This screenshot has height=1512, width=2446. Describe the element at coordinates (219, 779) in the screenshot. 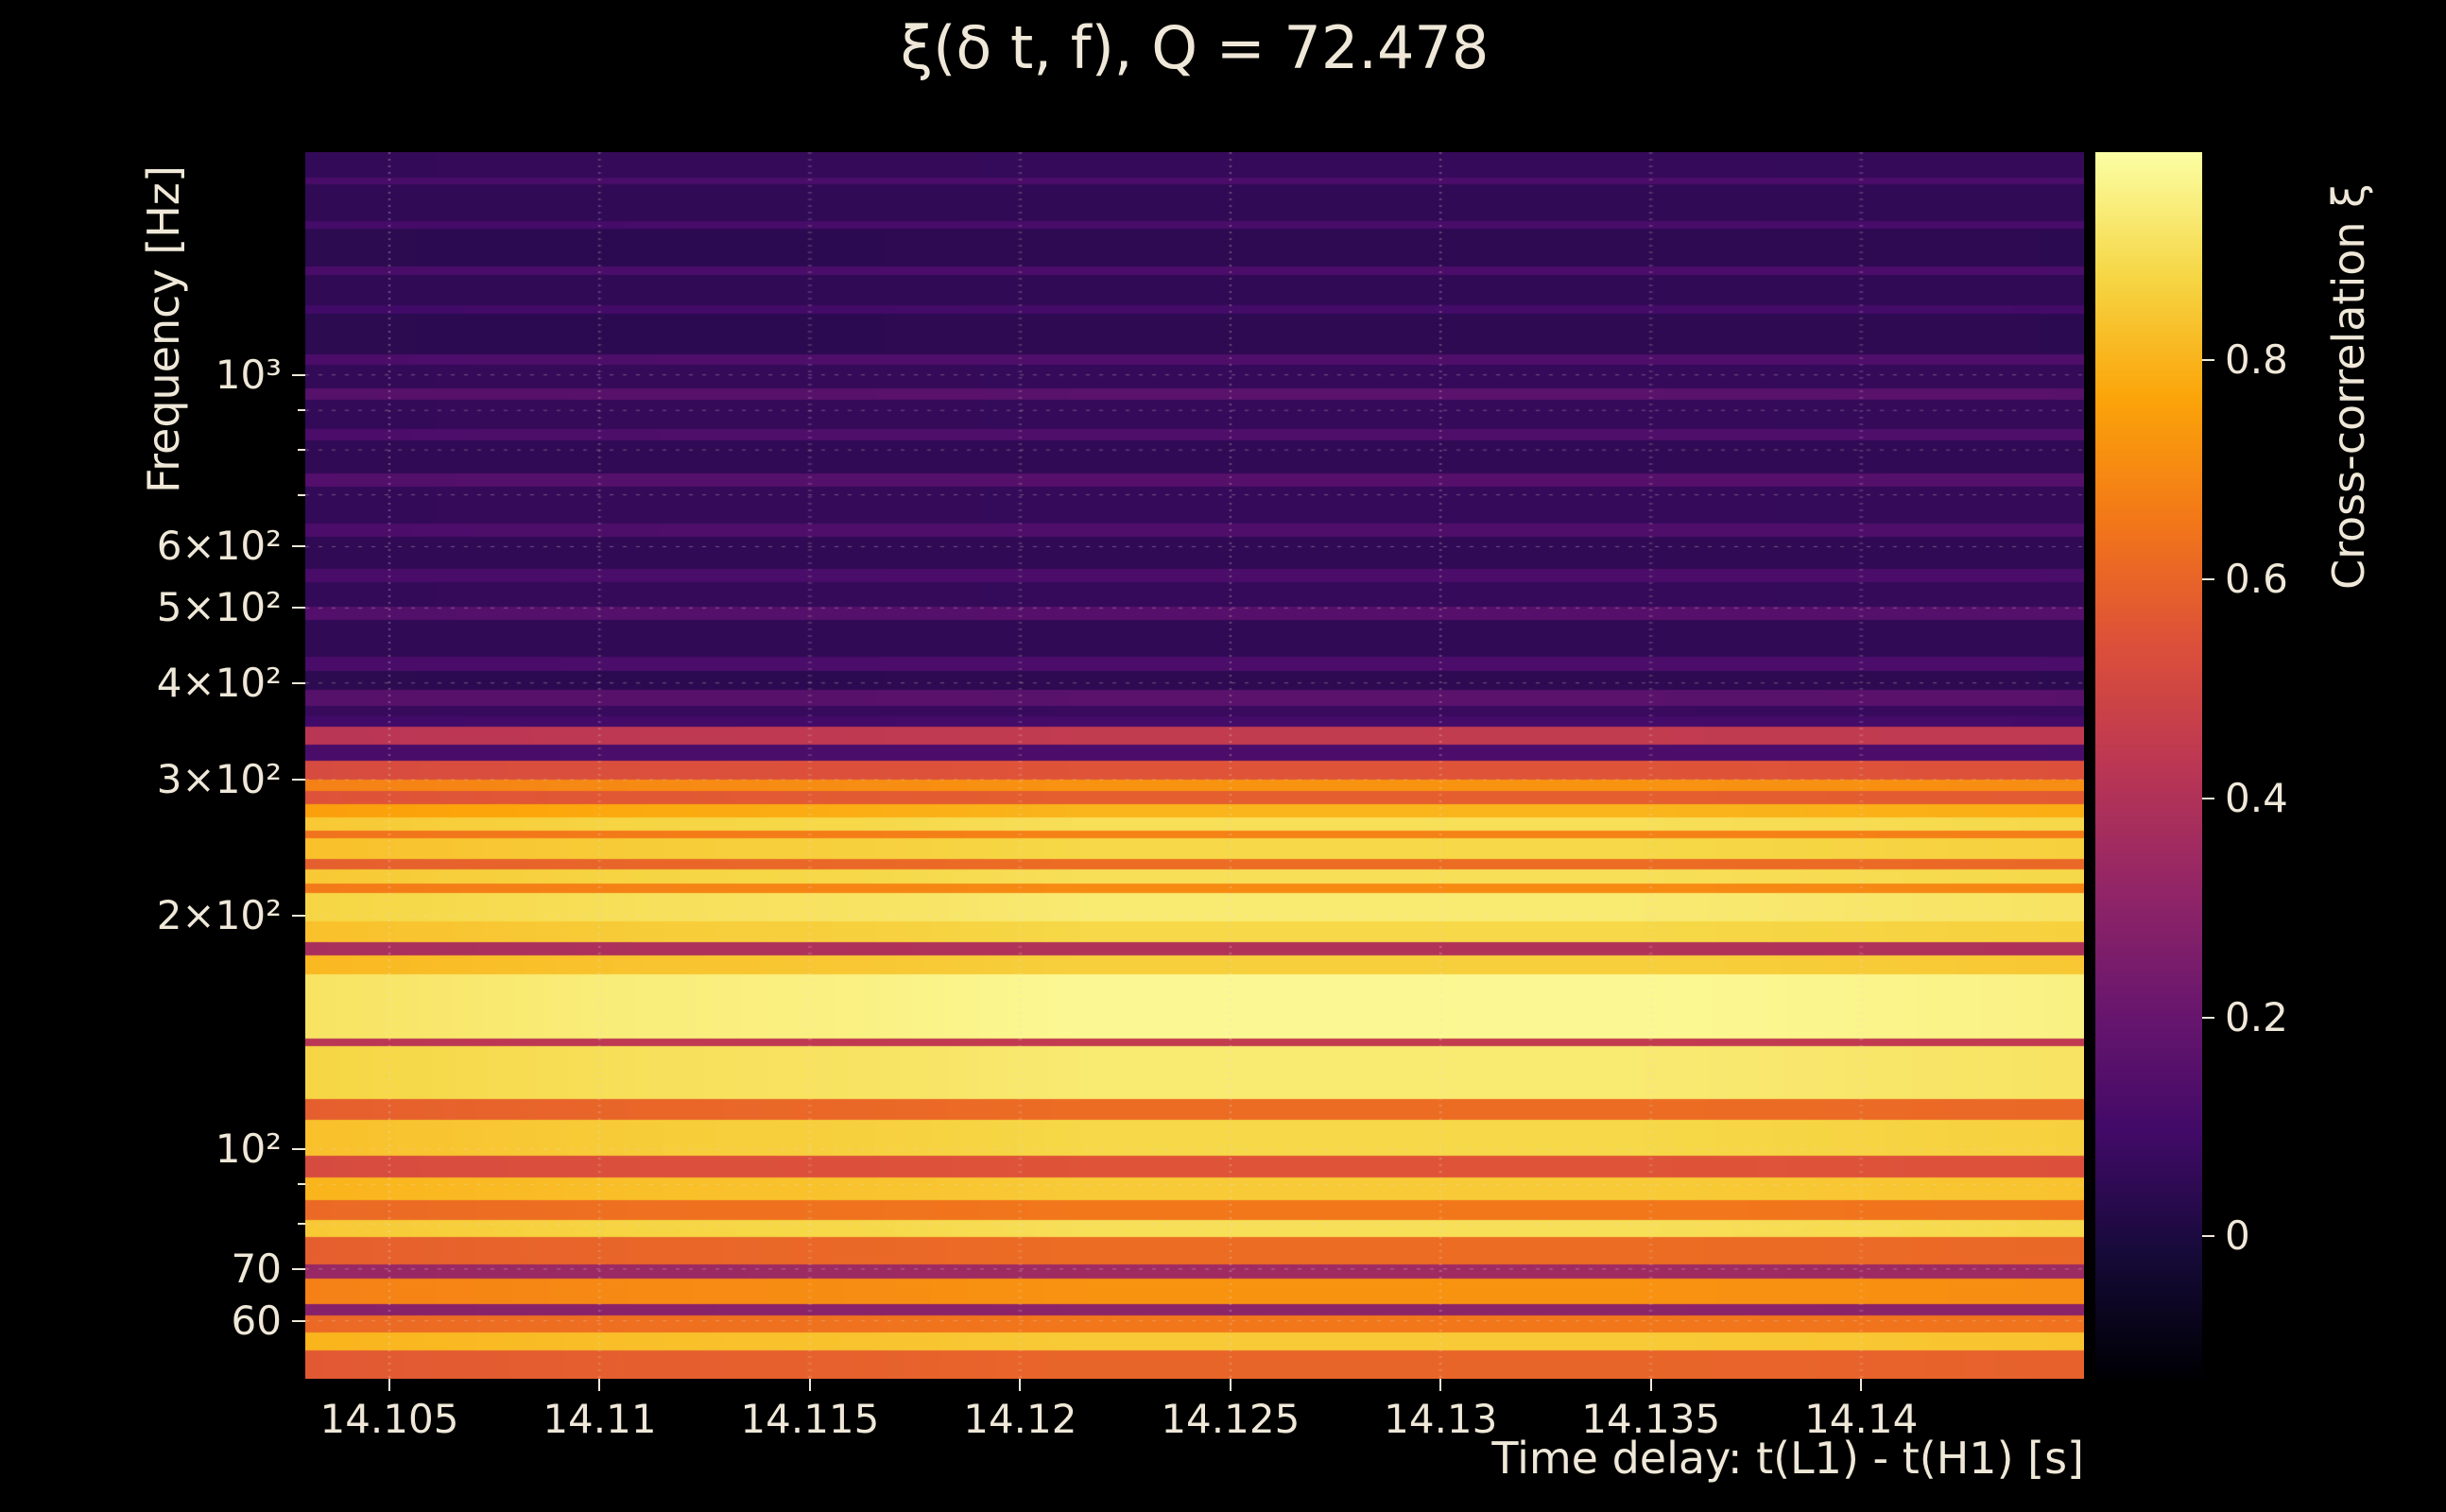

I see `y-tick-label: 3×10²` at that location.